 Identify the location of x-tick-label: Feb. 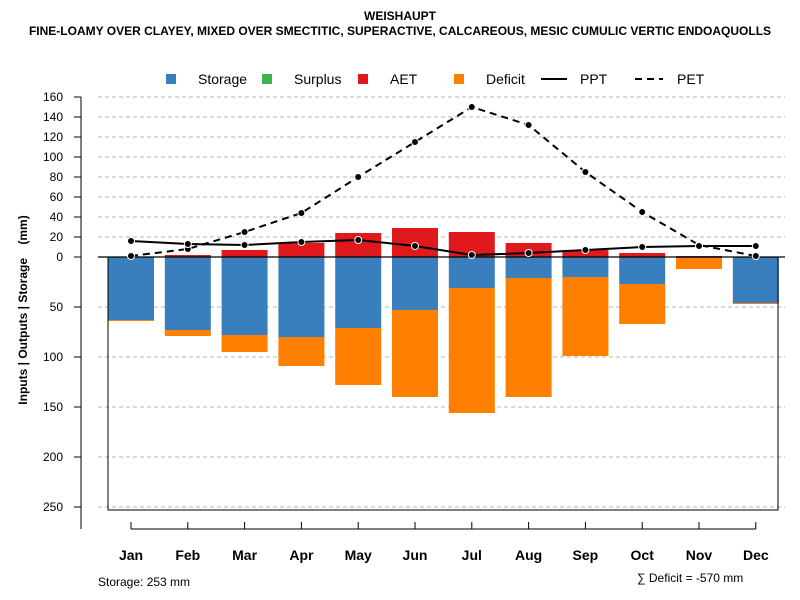
(187, 555).